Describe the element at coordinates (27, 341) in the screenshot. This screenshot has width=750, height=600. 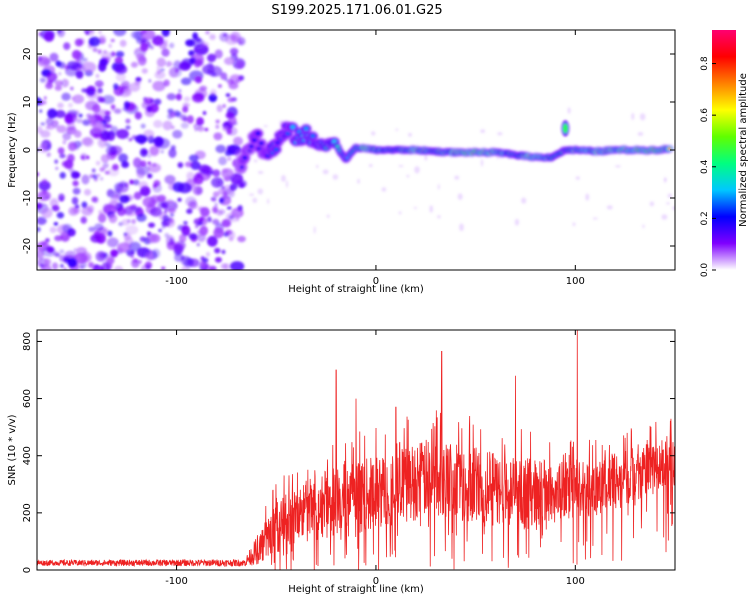
I see `y-tick-label: 800` at that location.